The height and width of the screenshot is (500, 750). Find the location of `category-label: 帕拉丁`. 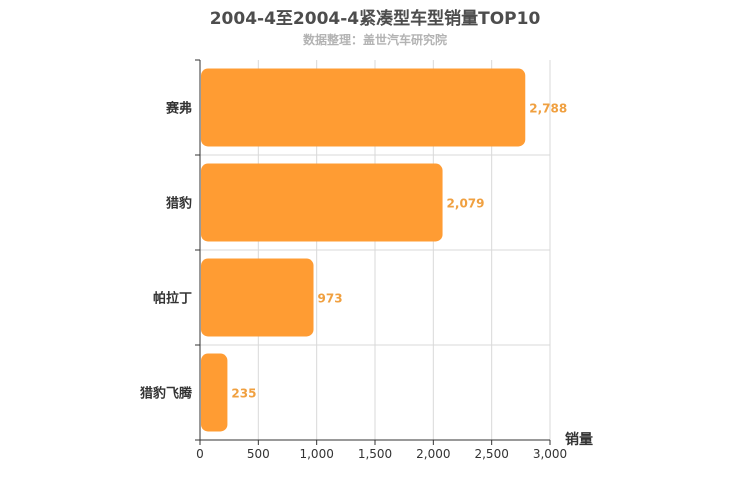

category-label: 帕拉丁 is located at coordinates (172, 299).